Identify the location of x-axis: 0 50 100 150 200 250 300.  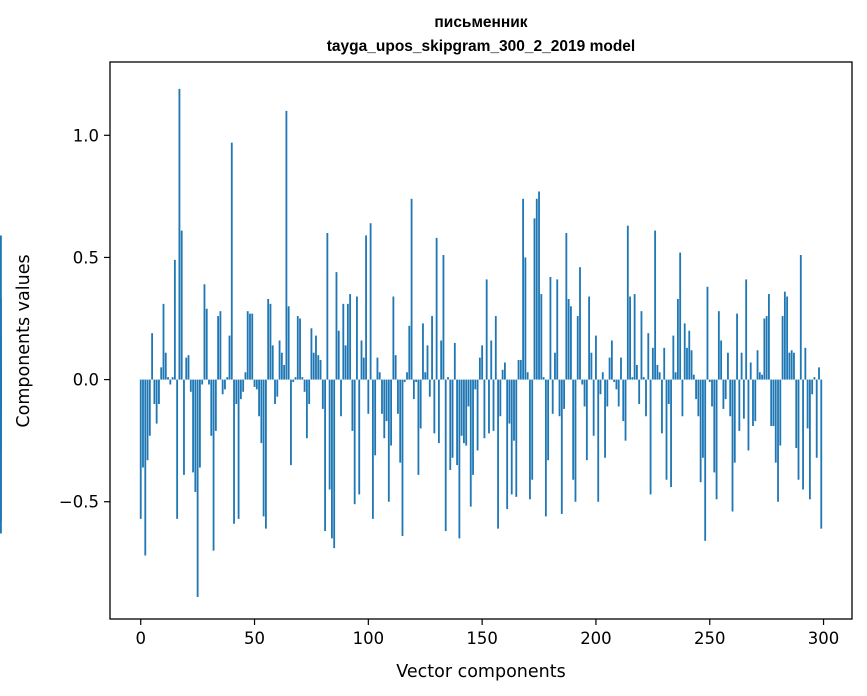
(487, 633).